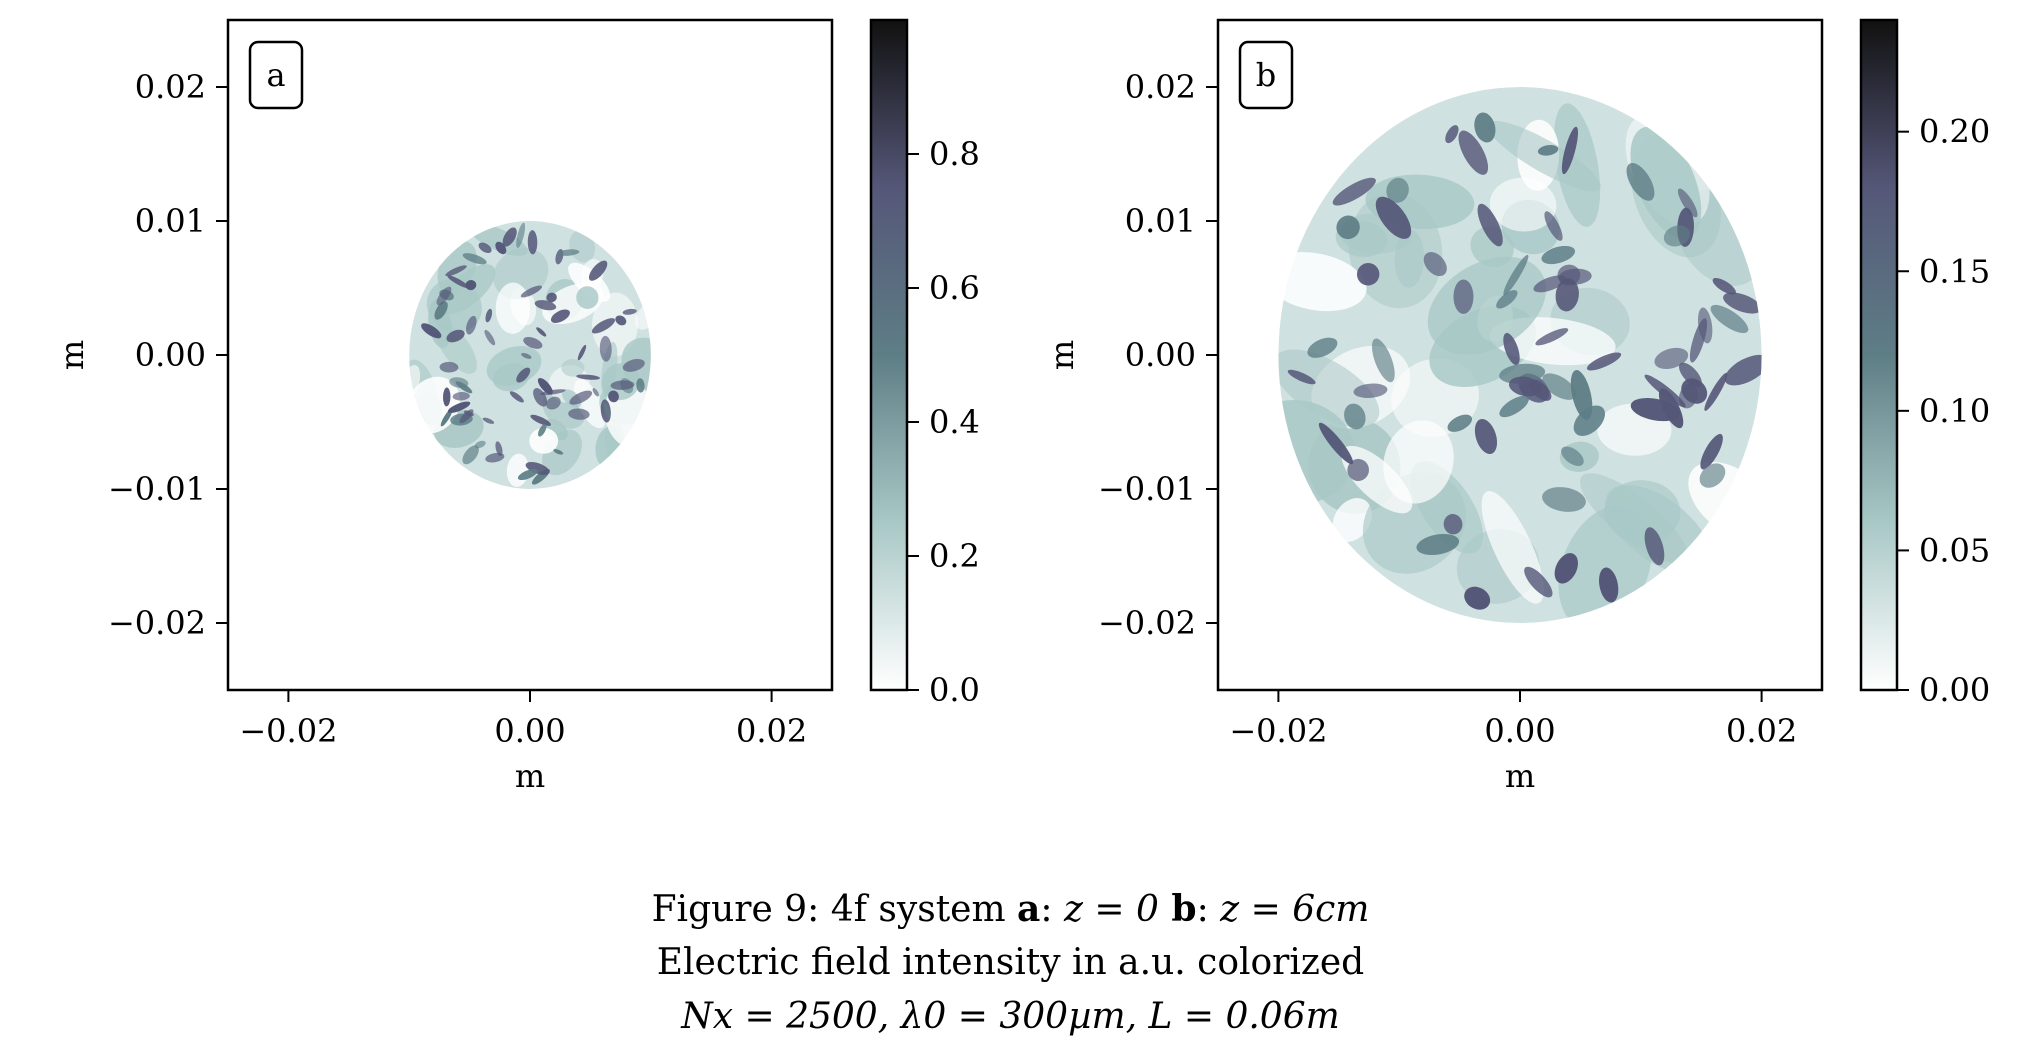  I want to click on caption-line-1: Figure 9: 4f system a: z = 0 b: z = 6cm, so click(1010, 909).